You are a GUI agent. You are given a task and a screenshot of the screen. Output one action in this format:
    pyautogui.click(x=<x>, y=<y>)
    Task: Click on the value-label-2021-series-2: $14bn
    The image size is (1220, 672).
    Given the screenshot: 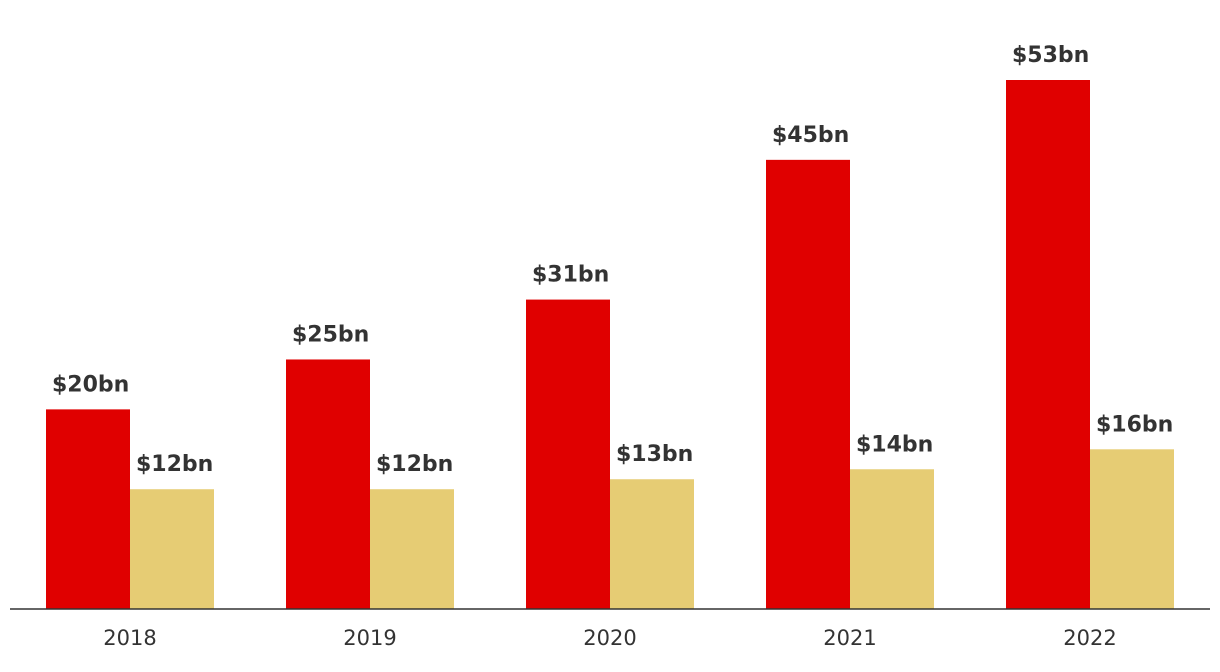 What is the action you would take?
    pyautogui.click(x=894, y=444)
    